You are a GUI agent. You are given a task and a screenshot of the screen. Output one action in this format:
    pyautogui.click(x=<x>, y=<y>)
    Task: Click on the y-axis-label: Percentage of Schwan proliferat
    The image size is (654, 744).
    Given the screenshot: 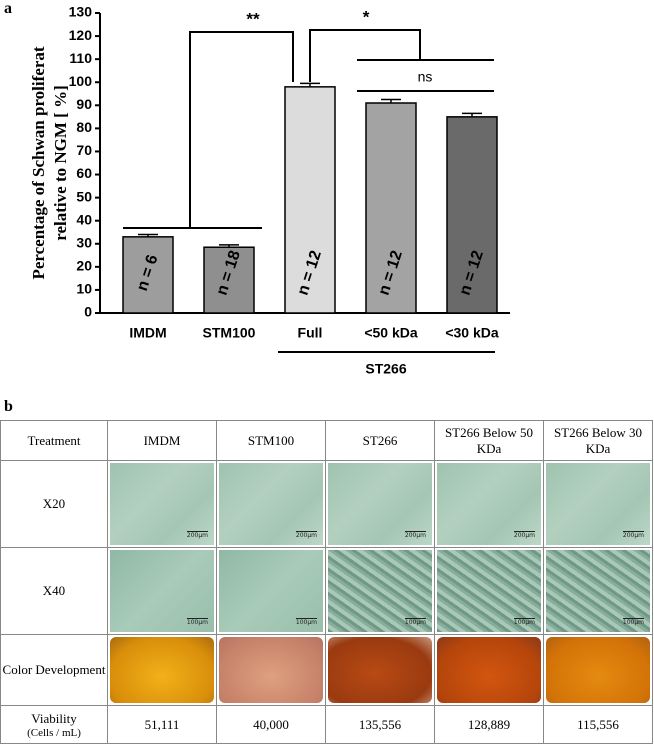 What is the action you would take?
    pyautogui.click(x=38, y=162)
    